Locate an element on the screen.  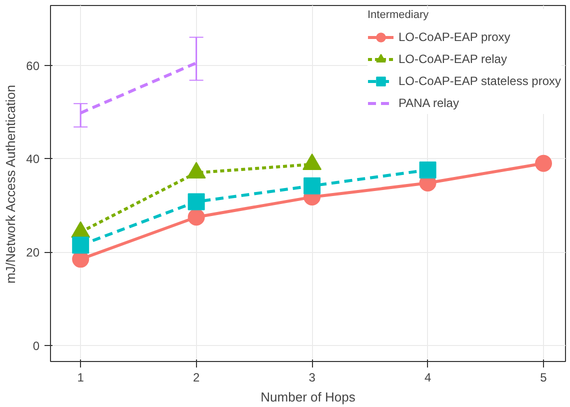
y-tick-label: 20 is located at coordinates (33, 253).